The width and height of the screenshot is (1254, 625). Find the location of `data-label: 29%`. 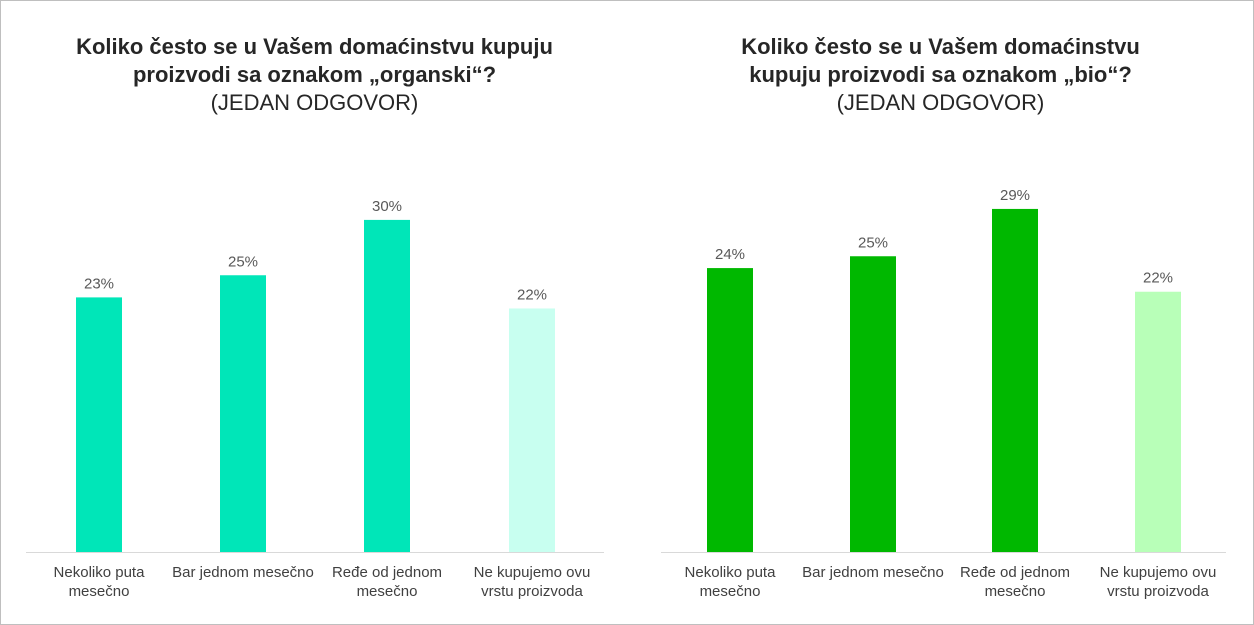

data-label: 29% is located at coordinates (1015, 195).